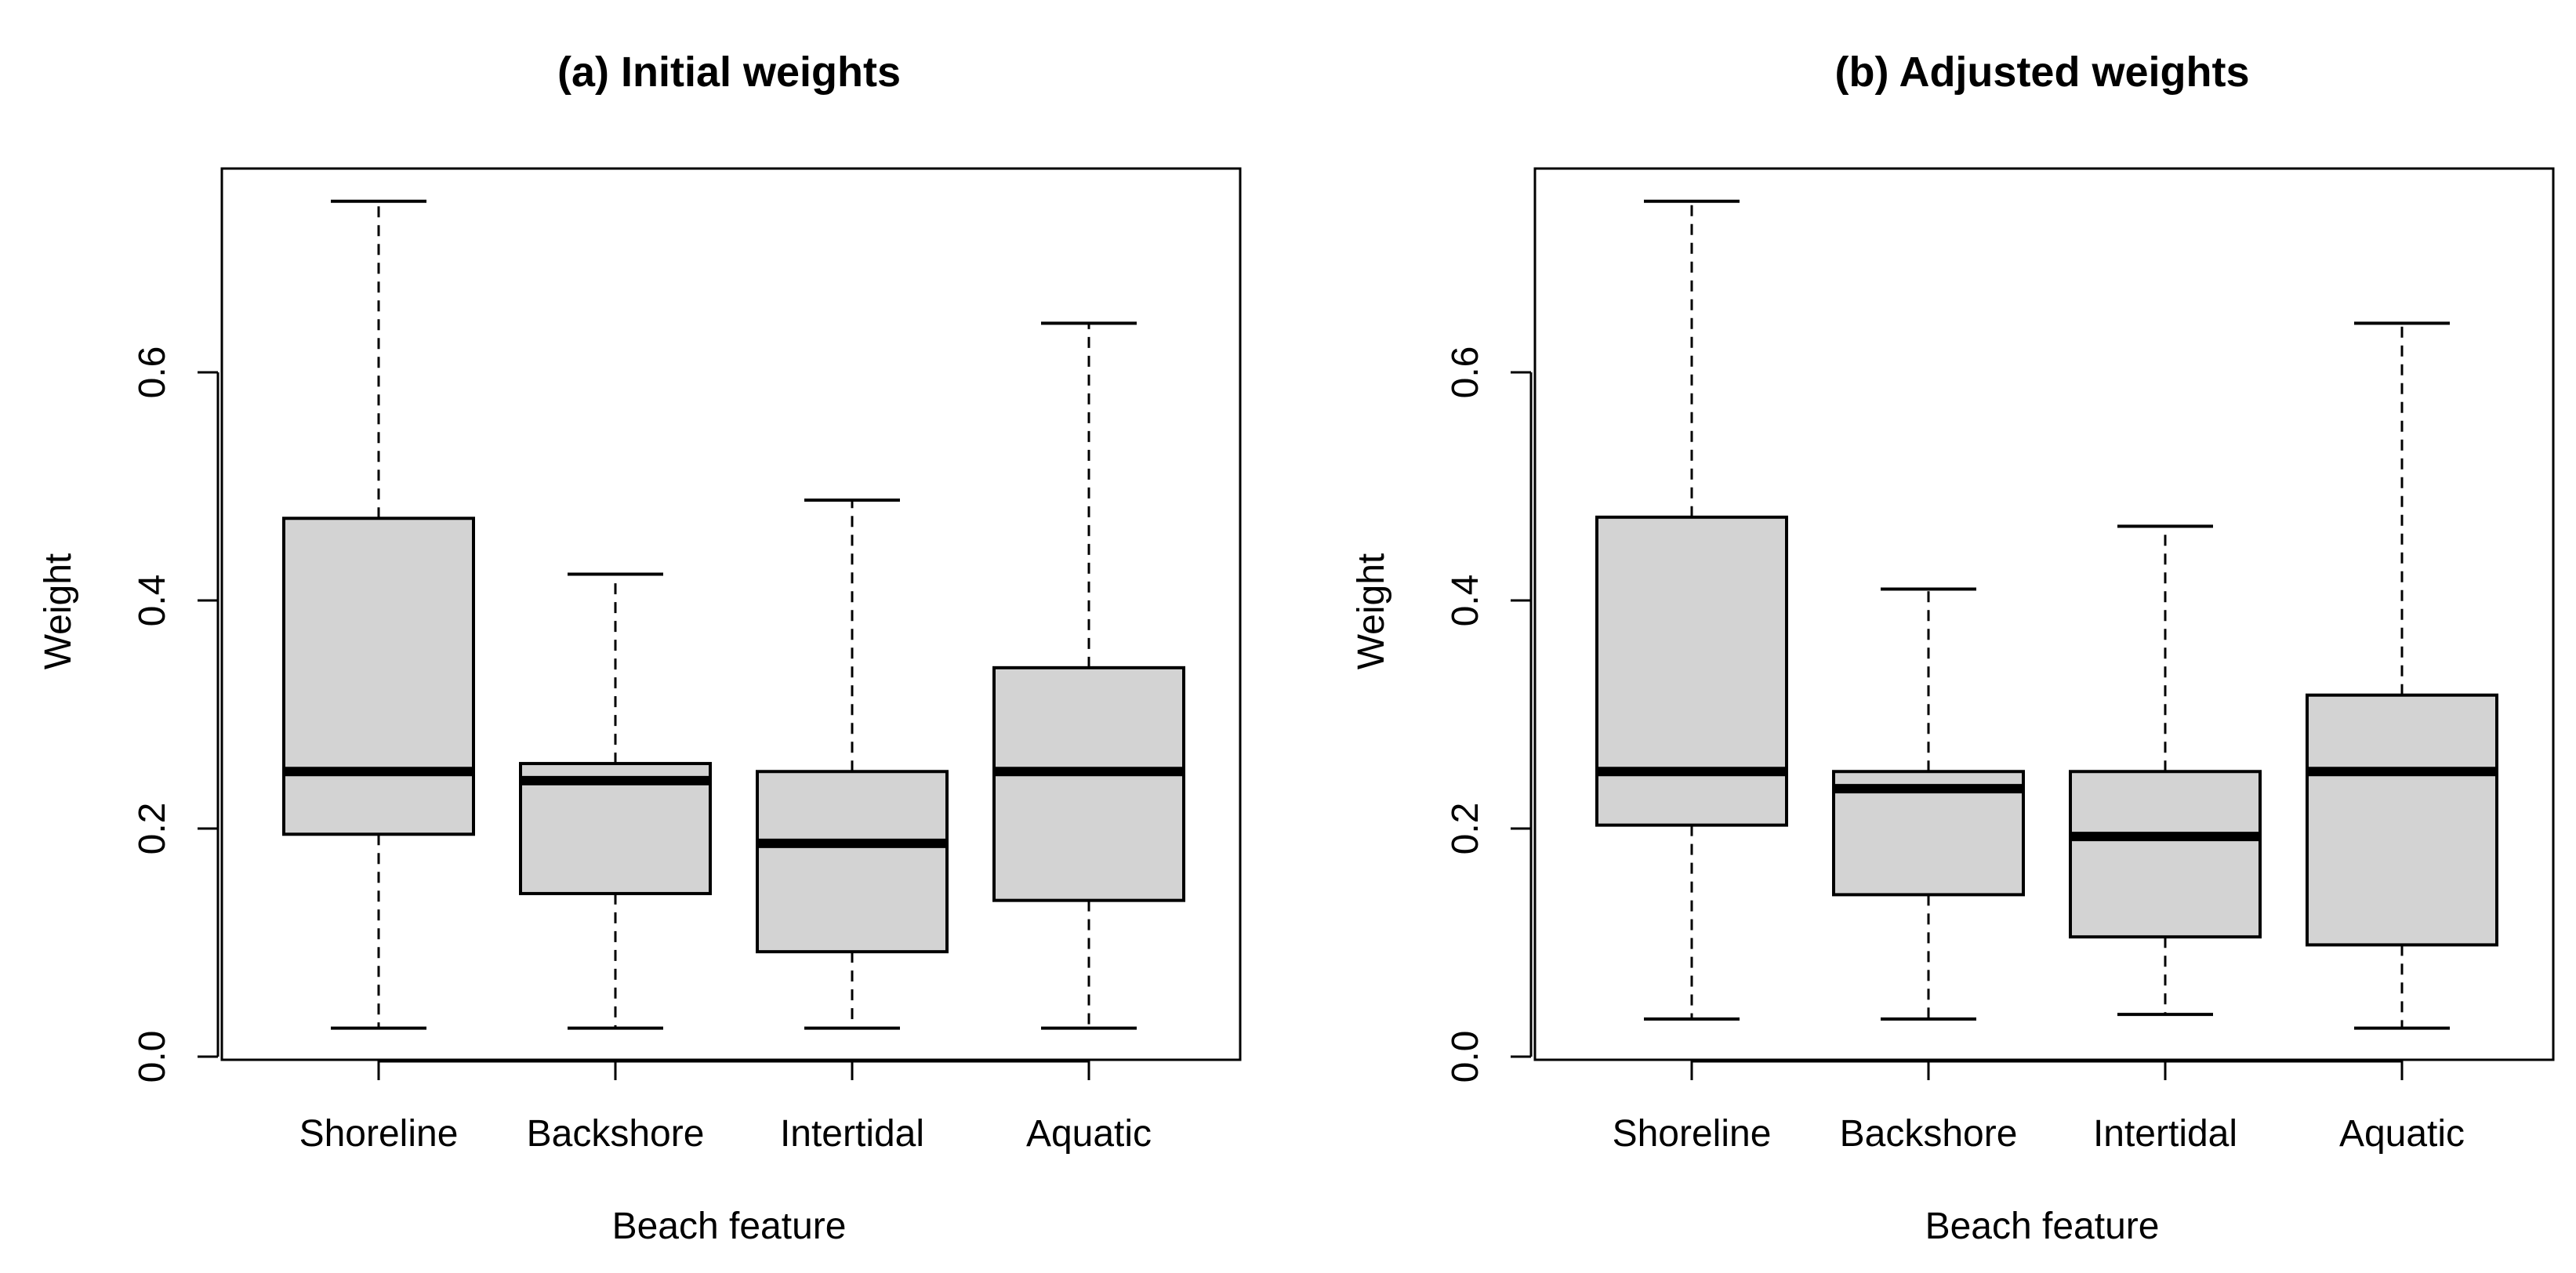  I want to click on chart-title: (b) Adjusted weights, so click(2043, 72).